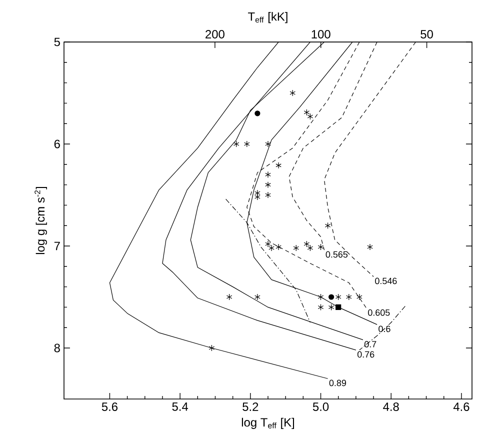  I want to click on x2-tick-label: 100, so click(321, 34).